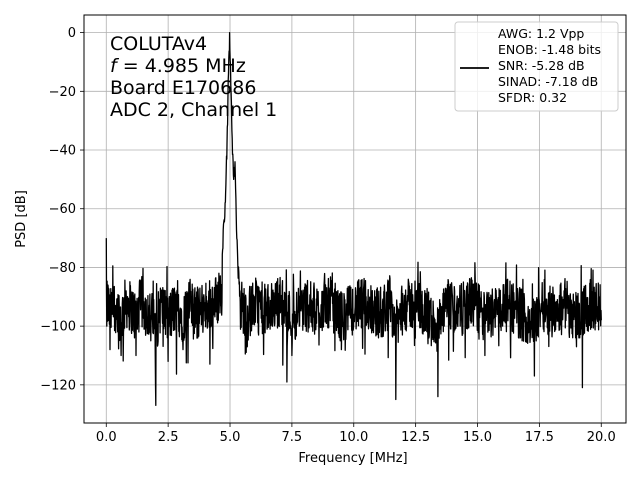 The image size is (640, 480). I want to click on legend-label-enob: ENOB: -1.48 bits, so click(549, 49).